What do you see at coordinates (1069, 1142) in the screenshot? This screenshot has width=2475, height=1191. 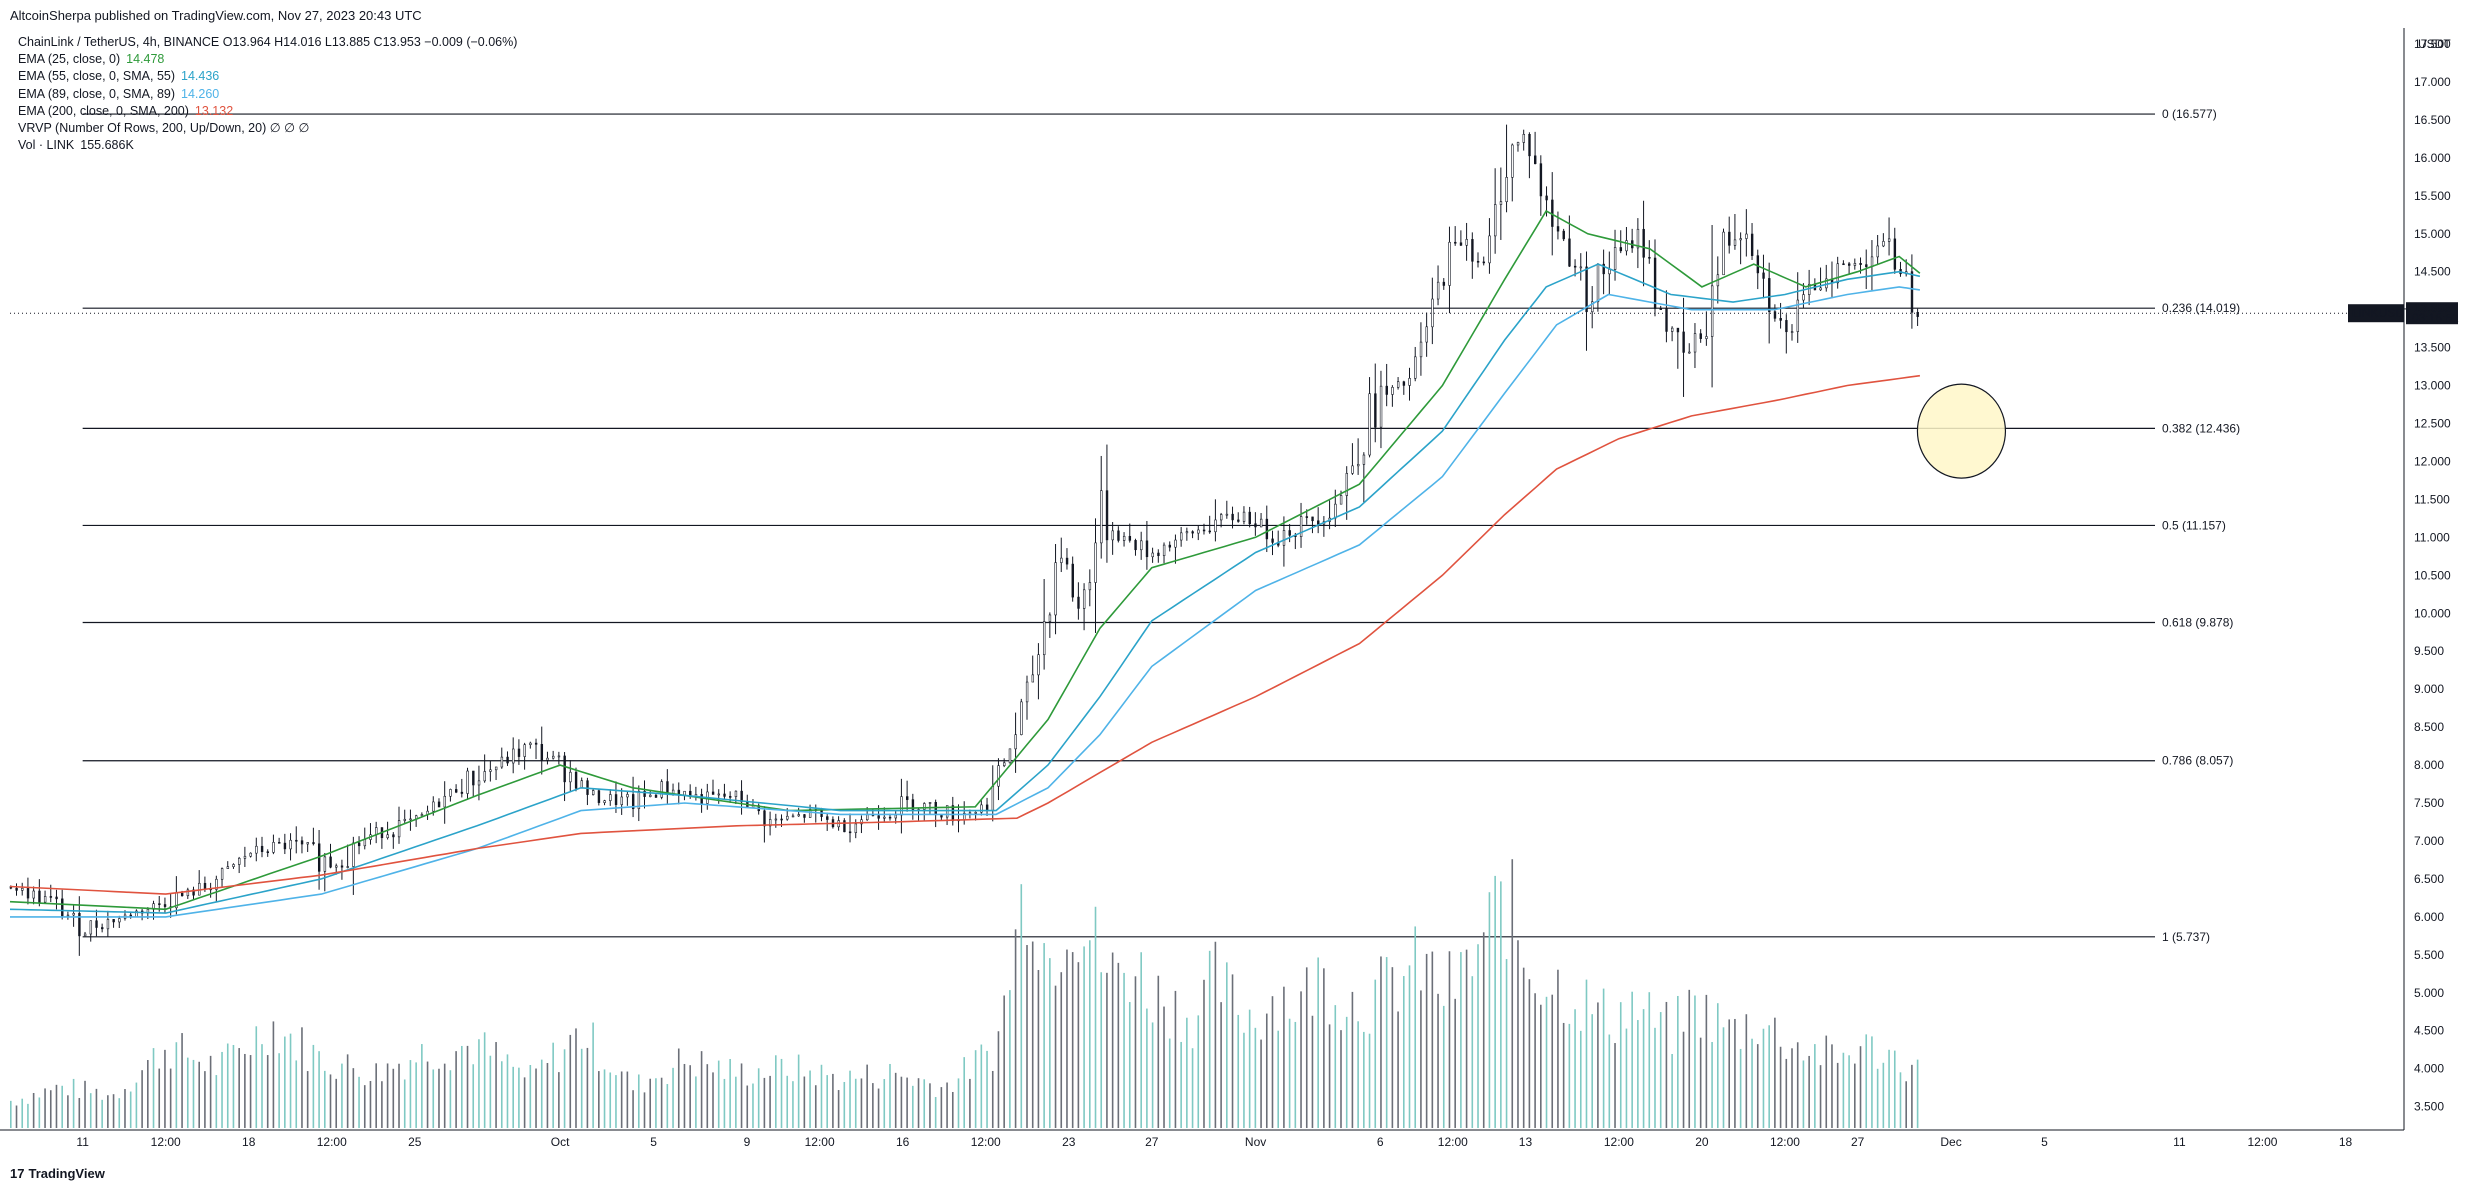 I see `time-tick-label: 23` at bounding box center [1069, 1142].